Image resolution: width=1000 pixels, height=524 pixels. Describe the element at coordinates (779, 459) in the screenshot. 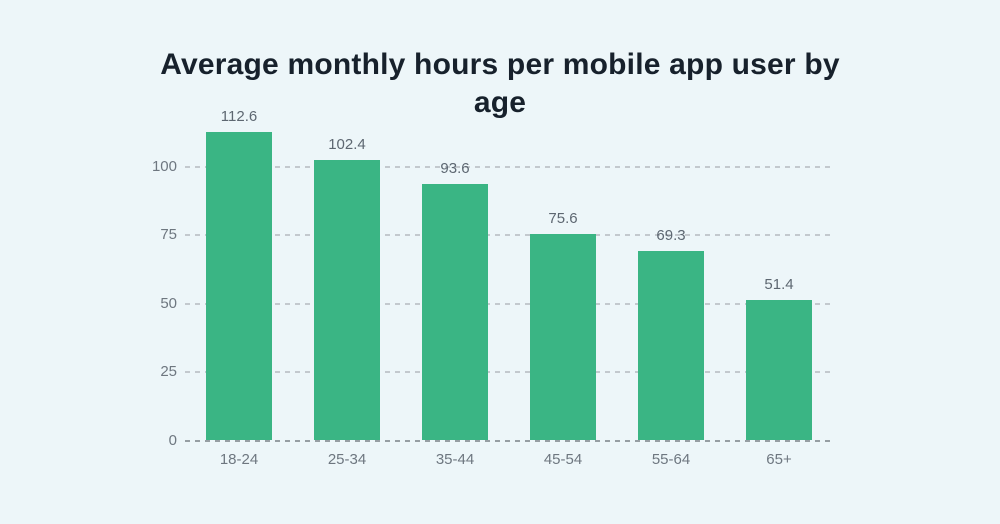

I see `x-tick-label: 65+` at that location.